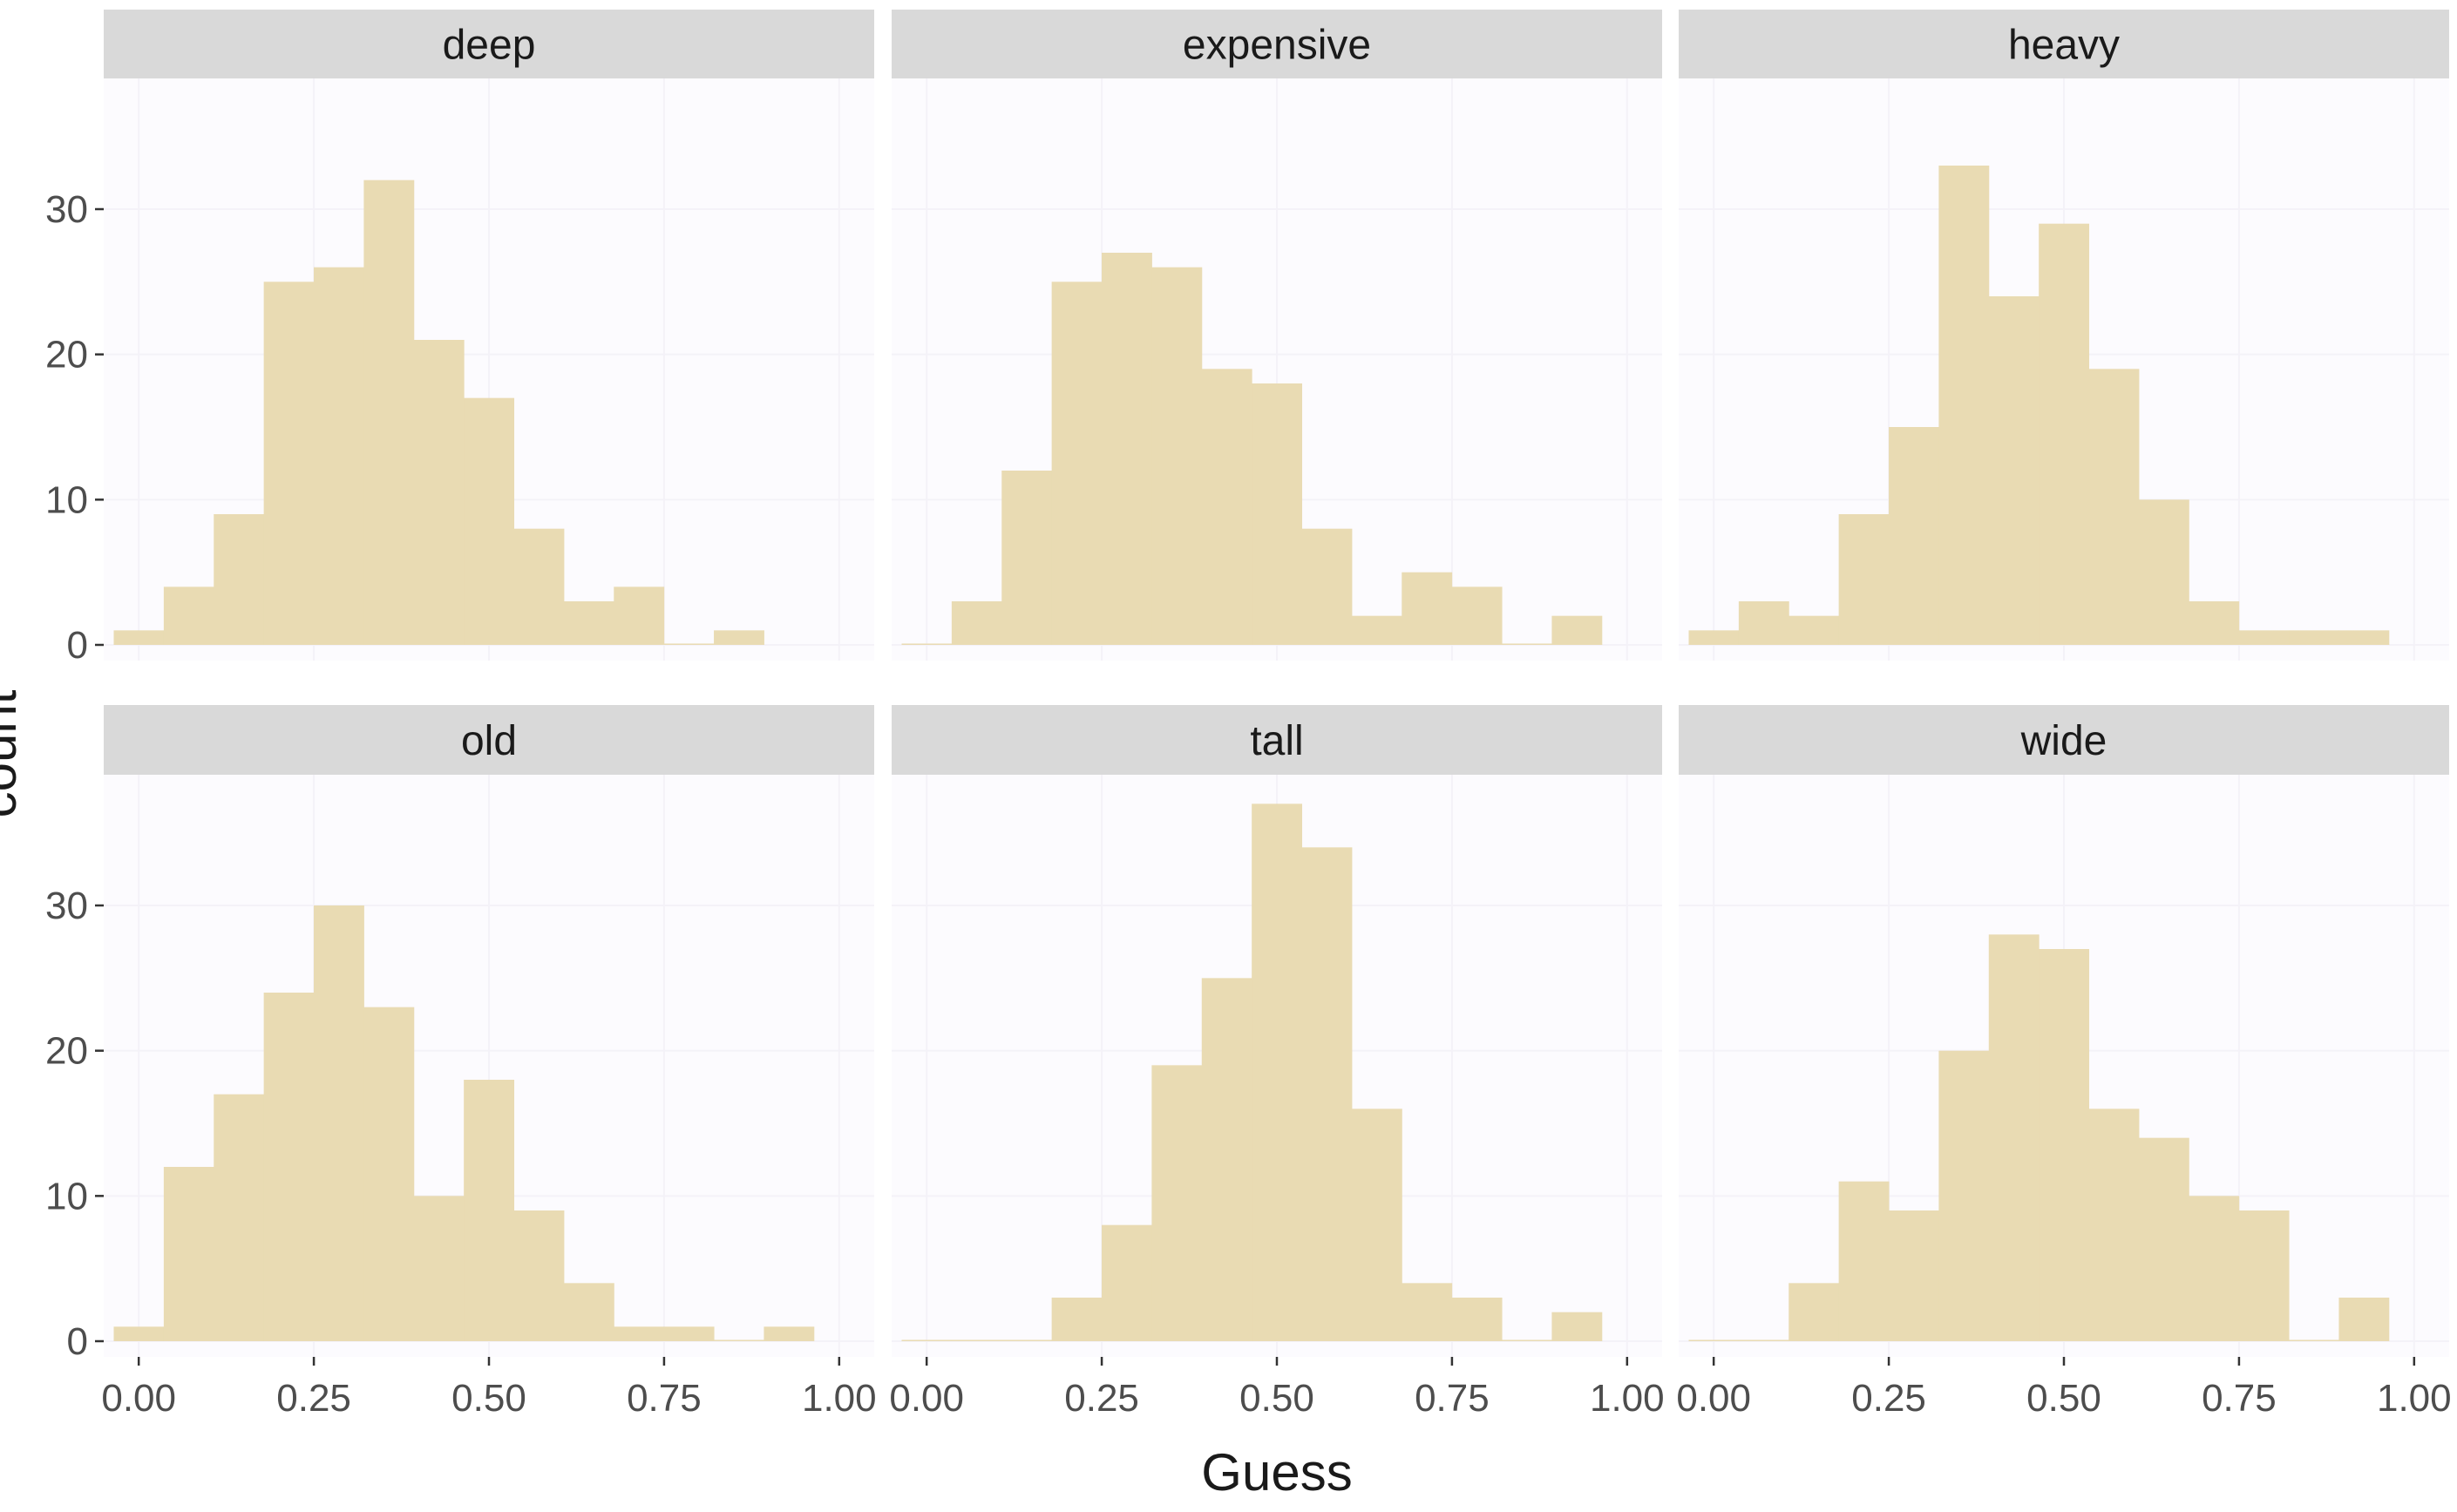  I want to click on y-axes: 0 10 20 30 0 10 20 30, so click(74, 775).